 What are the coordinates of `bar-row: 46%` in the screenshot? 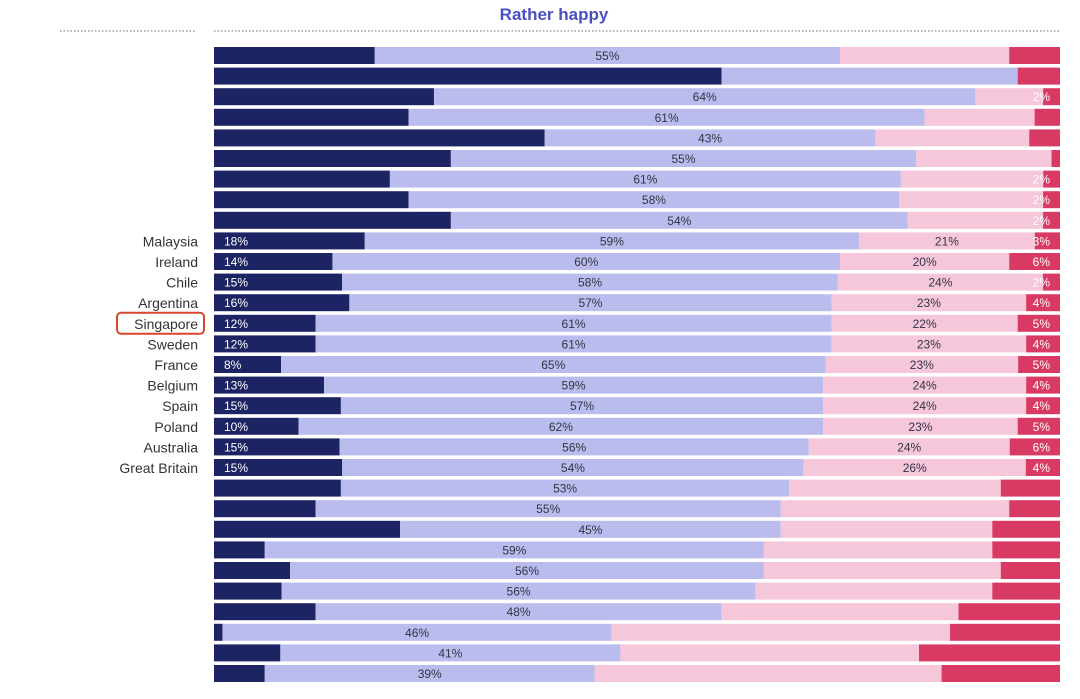 It's located at (637, 632).